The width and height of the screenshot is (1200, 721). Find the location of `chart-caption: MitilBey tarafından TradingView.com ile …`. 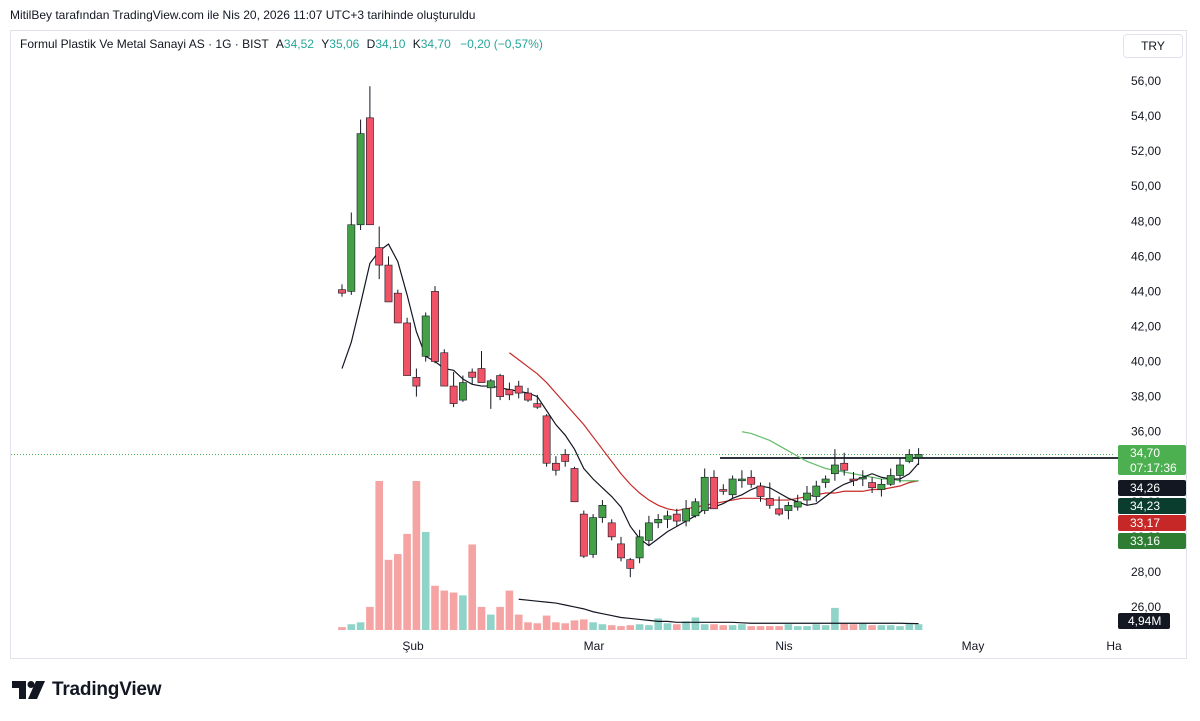

chart-caption: MitilBey tarafından TradingView.com ile … is located at coordinates (243, 15).